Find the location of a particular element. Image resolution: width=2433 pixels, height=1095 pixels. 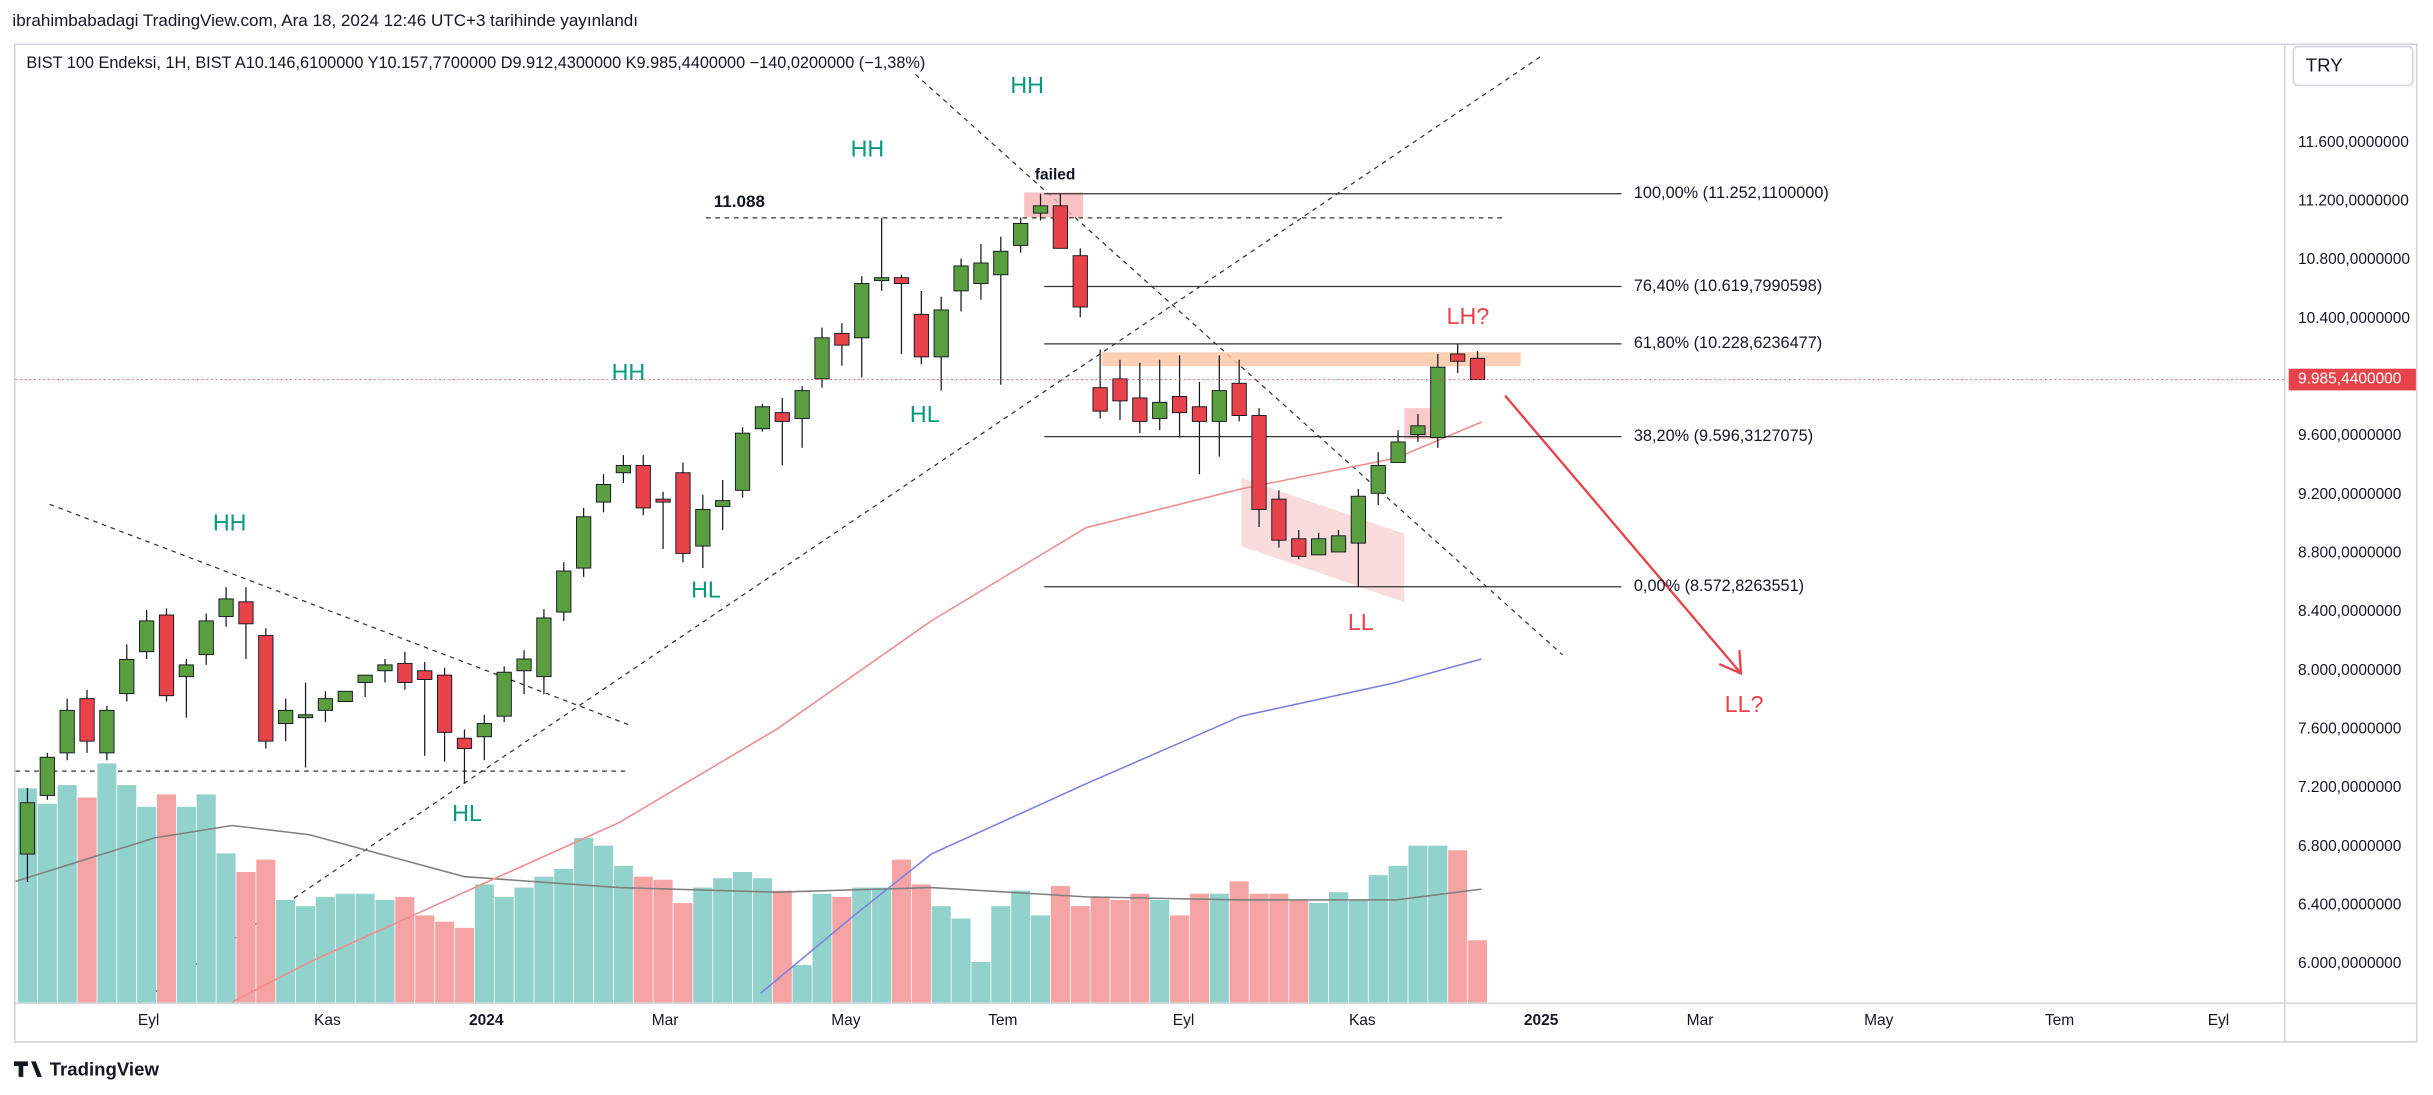

x-tick-label: Mar is located at coordinates (665, 1020).